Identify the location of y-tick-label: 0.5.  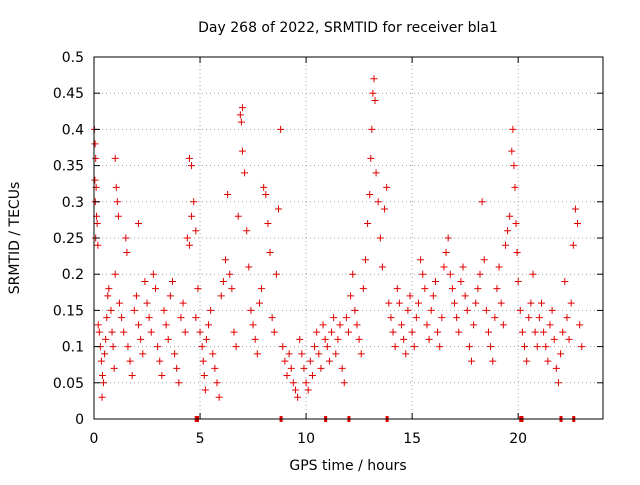
(73, 58).